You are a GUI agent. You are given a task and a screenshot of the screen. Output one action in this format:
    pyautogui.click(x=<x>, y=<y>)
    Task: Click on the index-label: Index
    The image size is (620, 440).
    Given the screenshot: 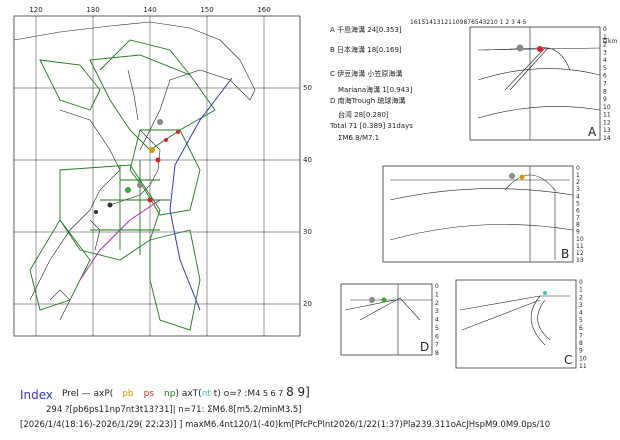 What is the action you would take?
    pyautogui.click(x=36, y=395)
    